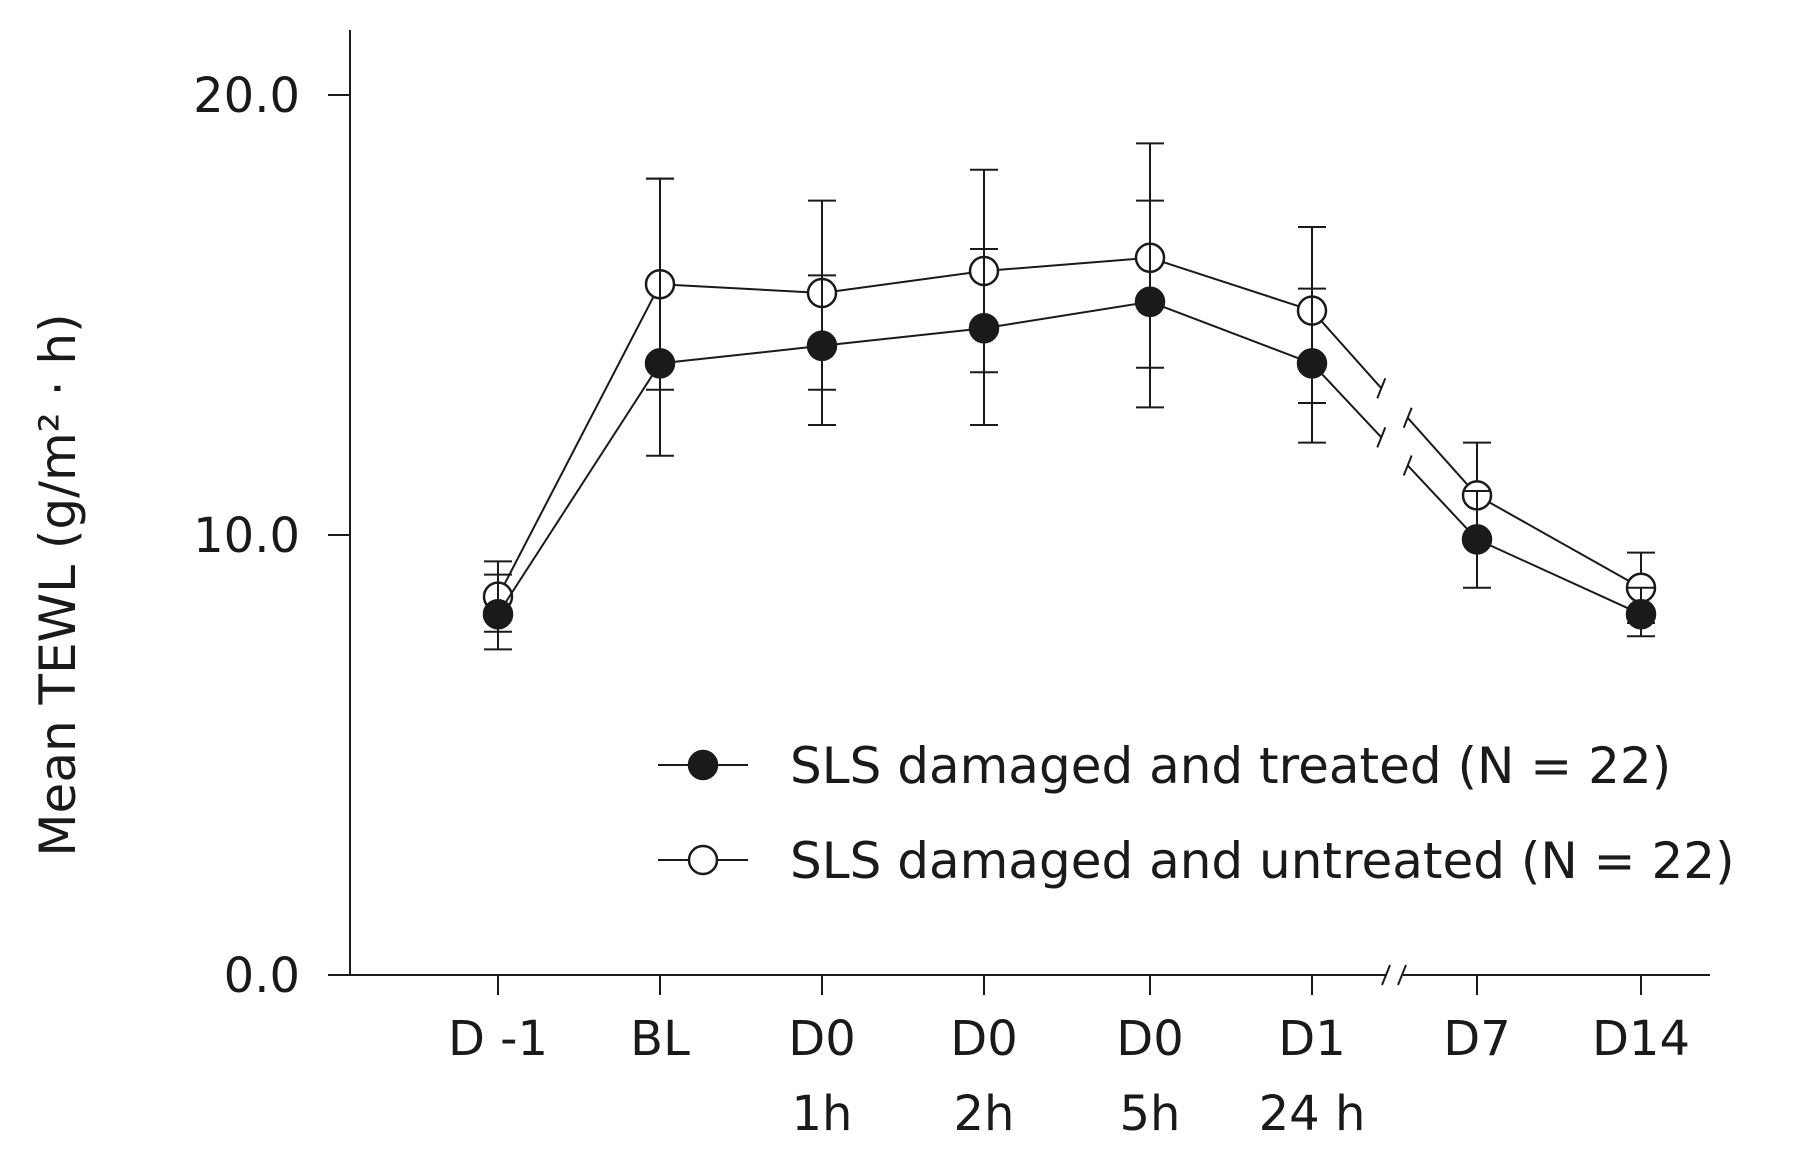 The height and width of the screenshot is (1170, 1809). What do you see at coordinates (498, 1039) in the screenshot?
I see `x-tick-label: D -1` at bounding box center [498, 1039].